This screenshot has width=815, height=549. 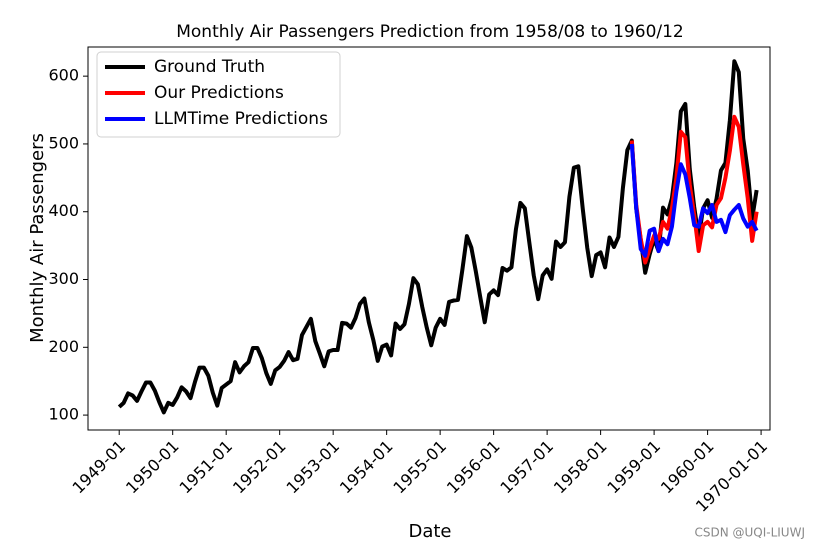 I want to click on x-axis-label: Date, so click(x=429, y=531).